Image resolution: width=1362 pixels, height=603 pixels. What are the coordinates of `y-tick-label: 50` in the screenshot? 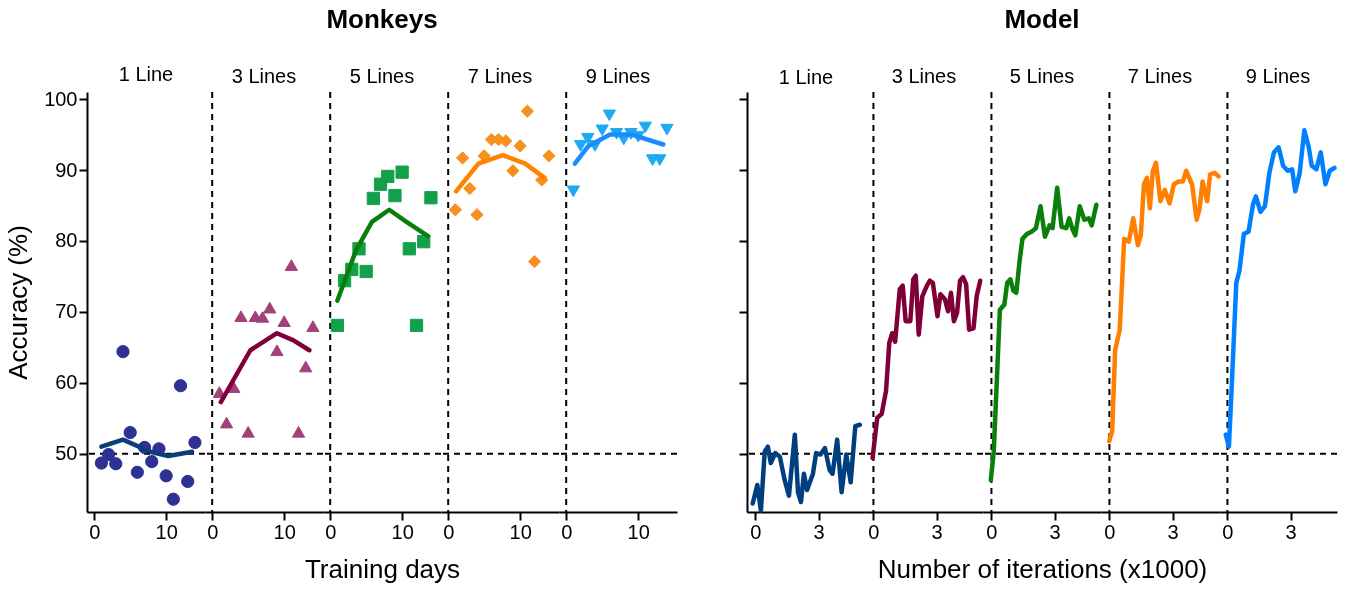 It's located at (66, 453).